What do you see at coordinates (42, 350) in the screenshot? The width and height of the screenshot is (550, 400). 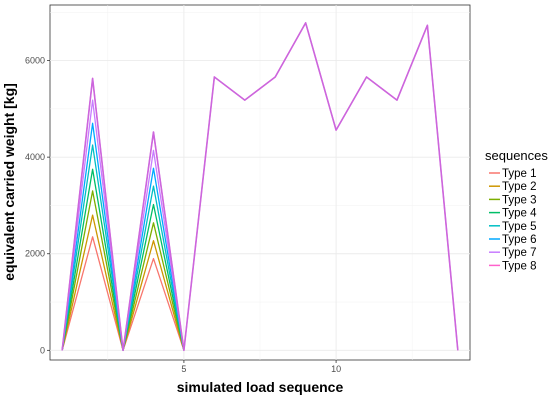 I see `y-tick-label-0: 0` at bounding box center [42, 350].